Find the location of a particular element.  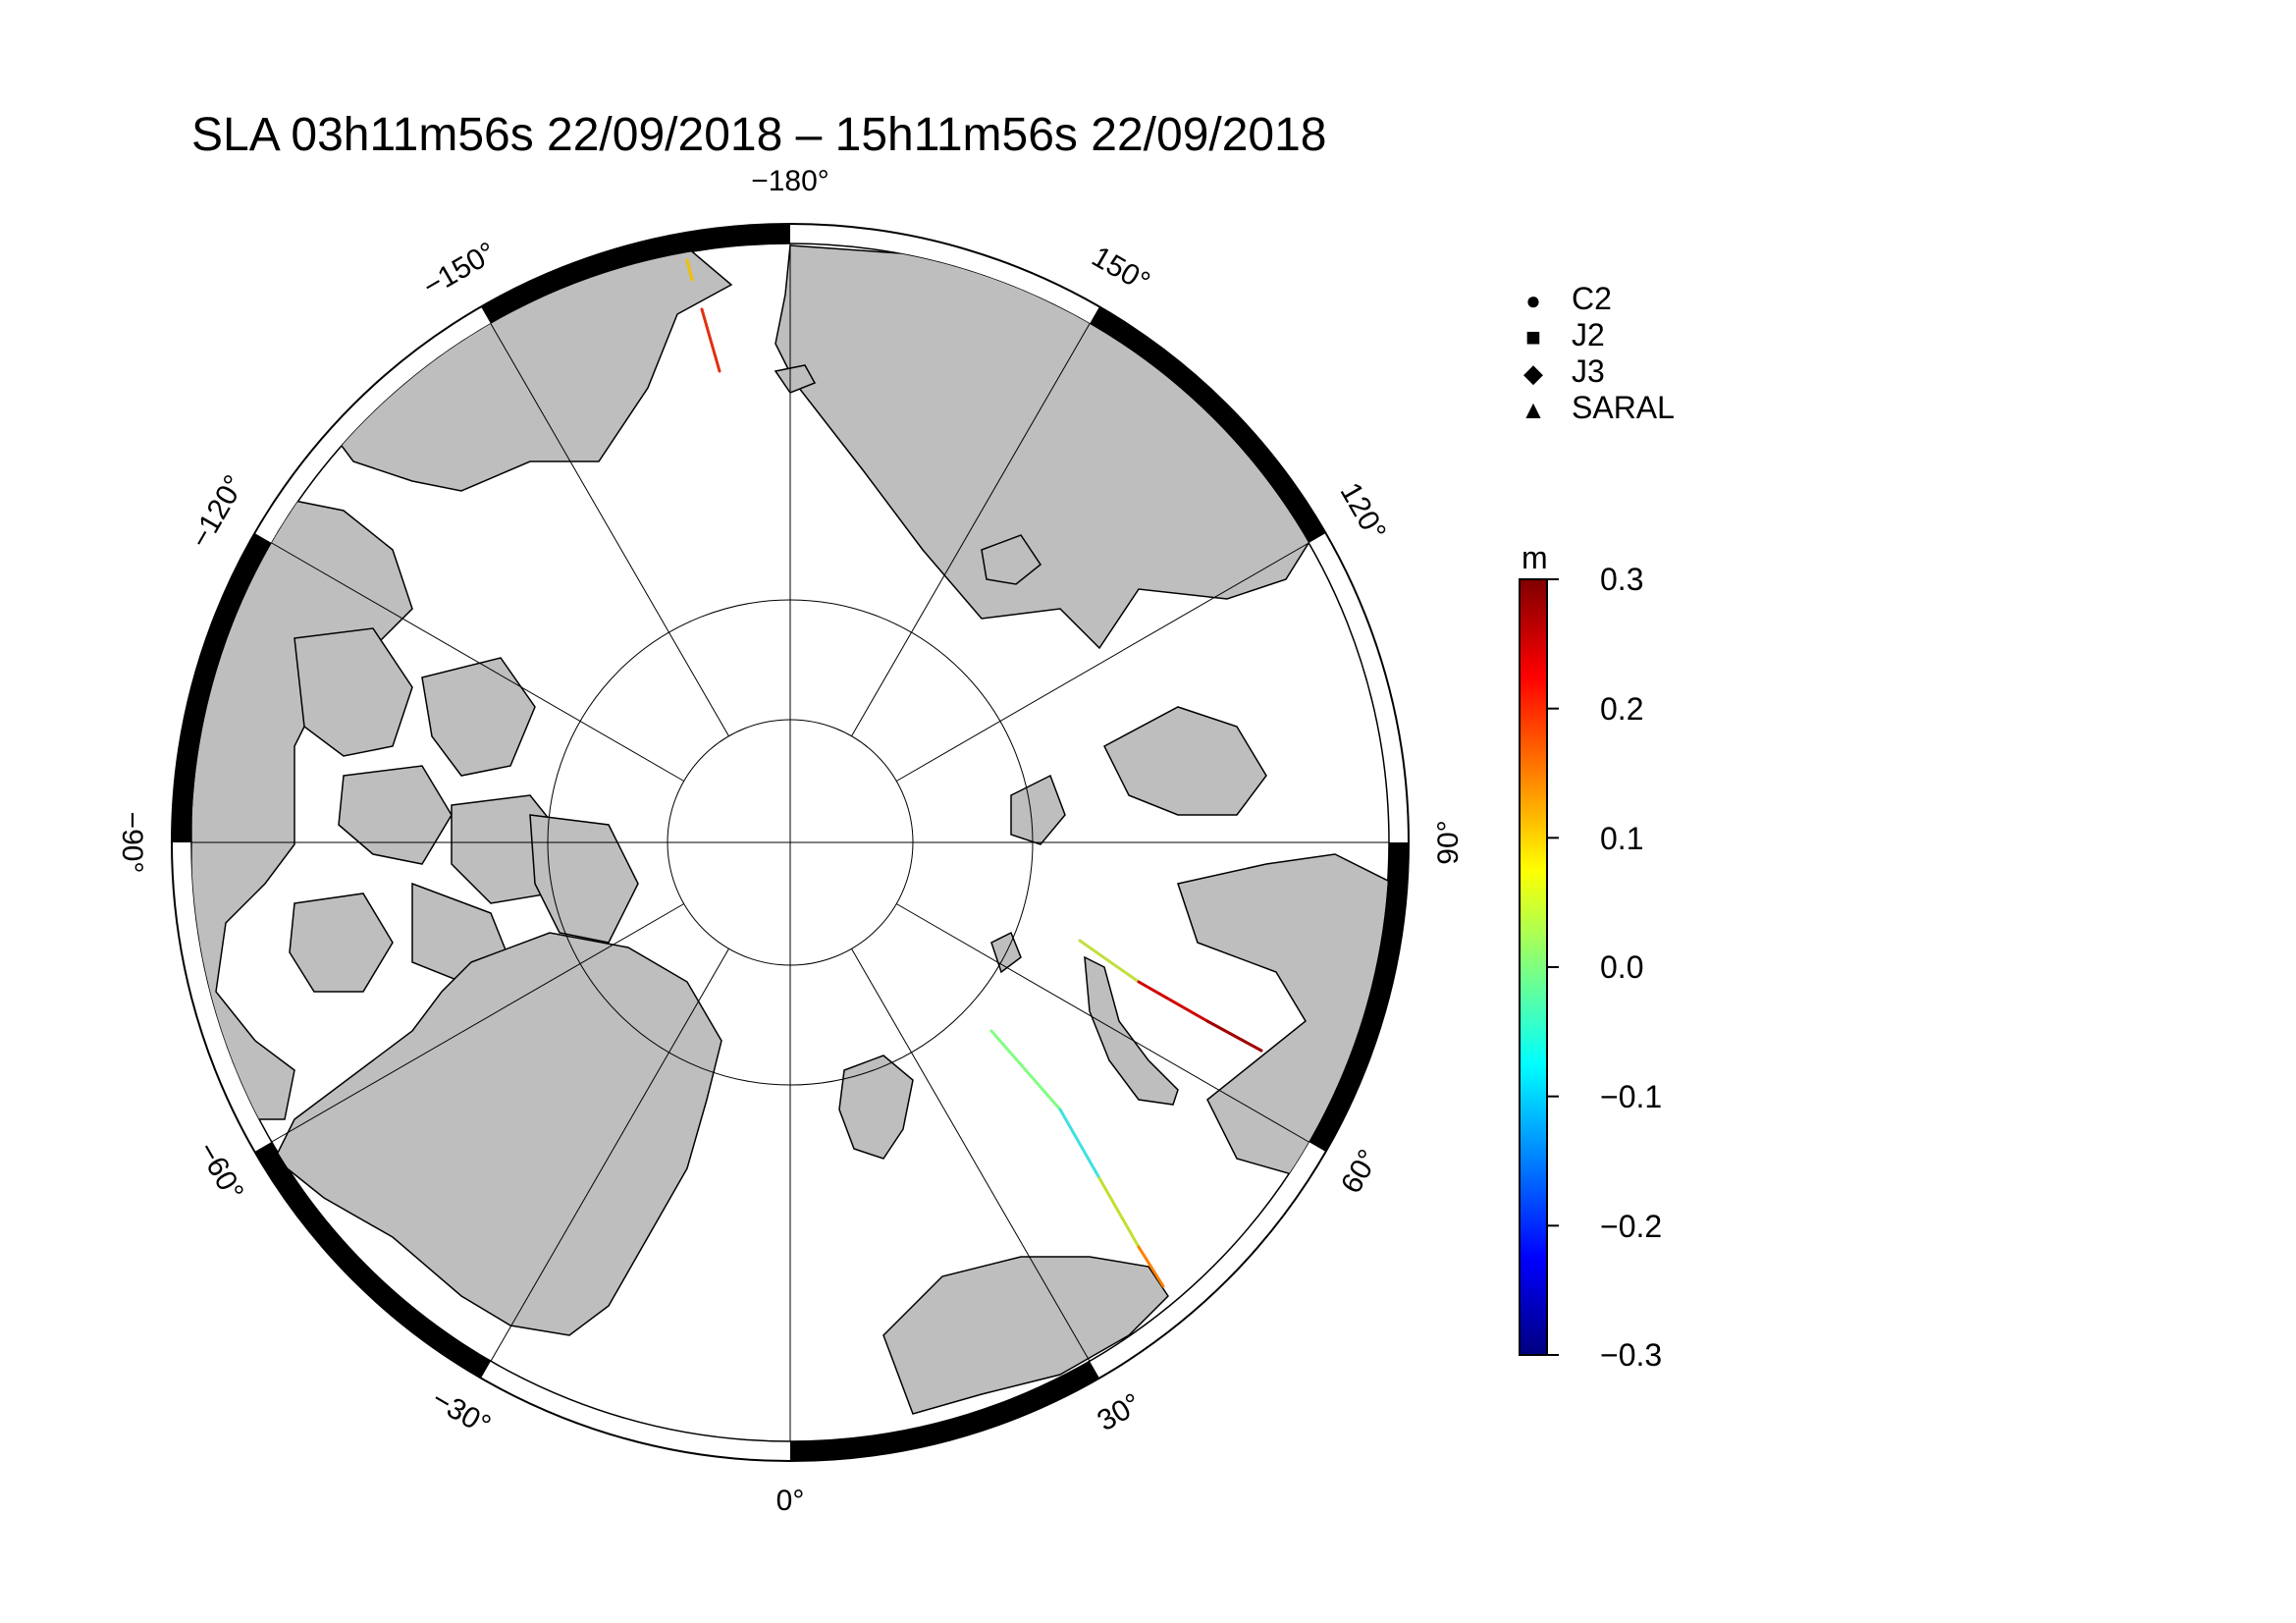

colorbar-tick-label: −0.1 is located at coordinates (1631, 1096).